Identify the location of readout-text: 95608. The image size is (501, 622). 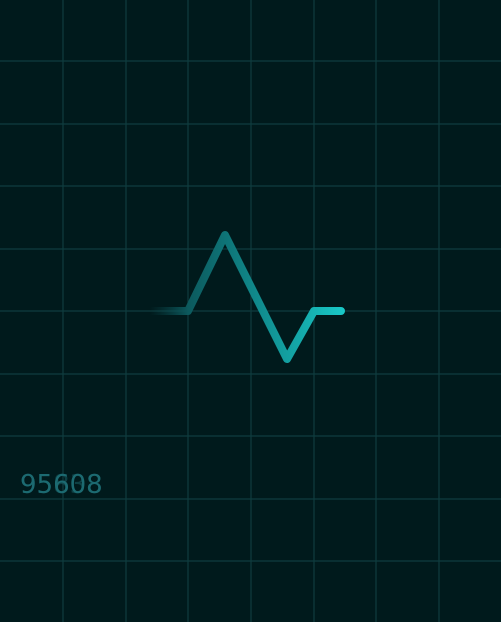
(61, 485).